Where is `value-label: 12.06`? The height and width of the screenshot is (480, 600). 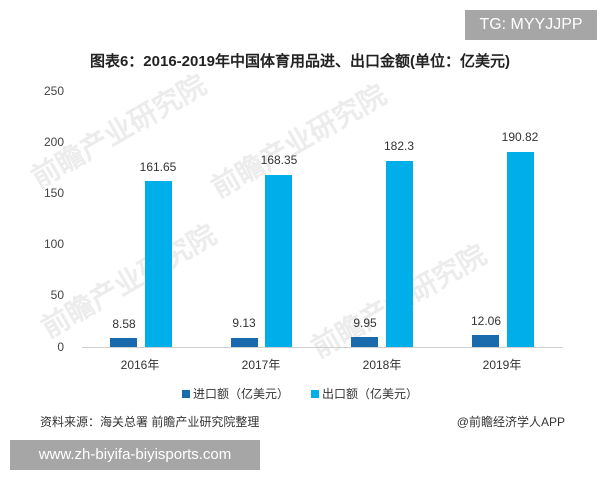 value-label: 12.06 is located at coordinates (486, 321).